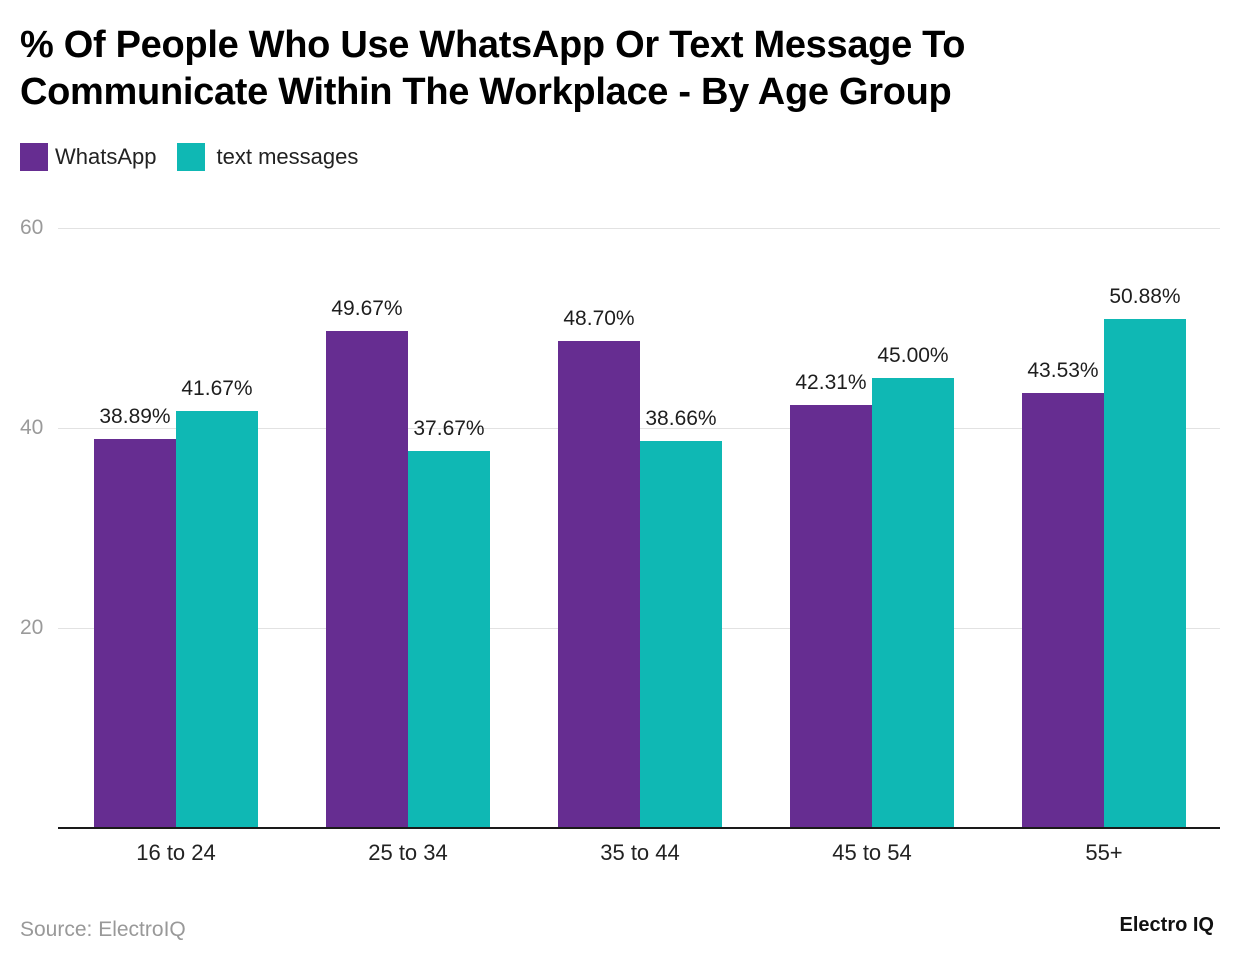  What do you see at coordinates (408, 852) in the screenshot?
I see `x-tick-25-34: 25 to 34` at bounding box center [408, 852].